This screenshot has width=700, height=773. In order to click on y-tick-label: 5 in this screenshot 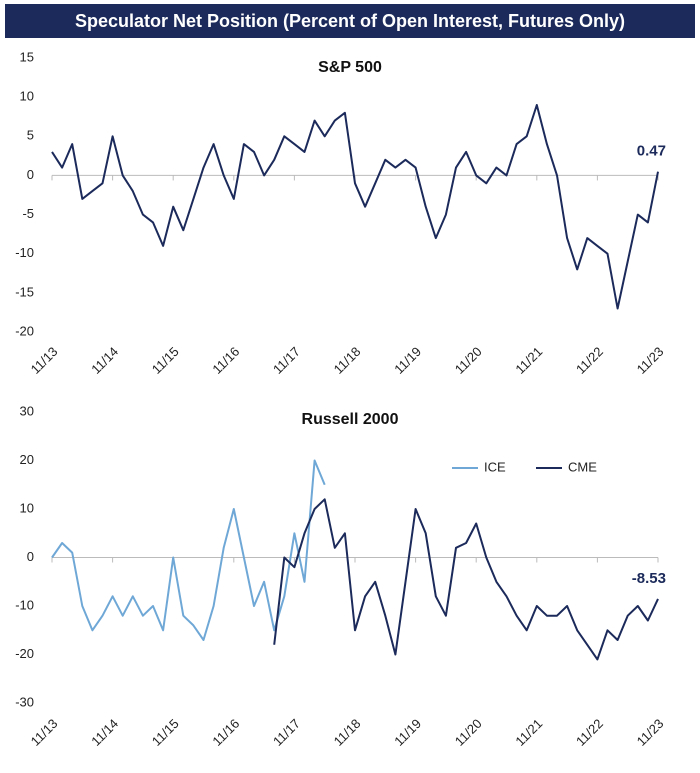, I will do `click(30, 135)`.